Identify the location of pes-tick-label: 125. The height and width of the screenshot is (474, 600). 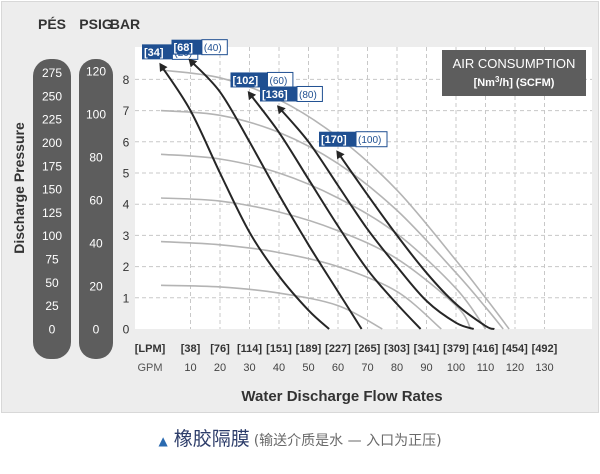
(52, 213).